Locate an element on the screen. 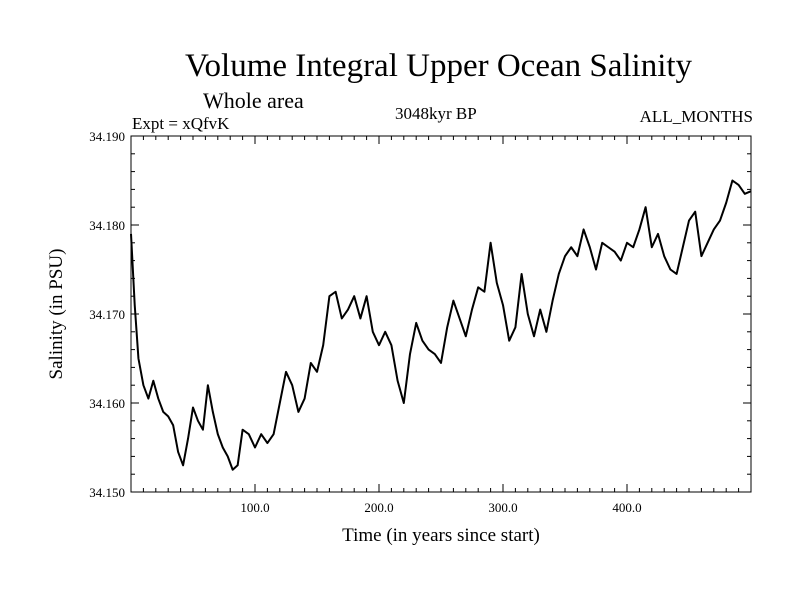 The height and width of the screenshot is (600, 800). x-tick-label: 300.0 is located at coordinates (502, 507).